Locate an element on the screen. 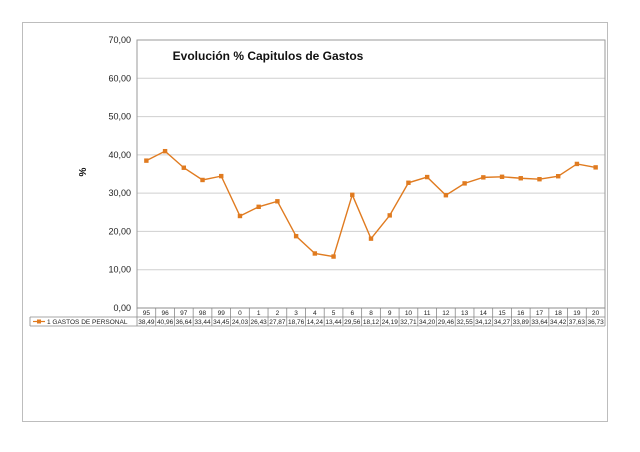  x-tick-label: 14 is located at coordinates (484, 313).